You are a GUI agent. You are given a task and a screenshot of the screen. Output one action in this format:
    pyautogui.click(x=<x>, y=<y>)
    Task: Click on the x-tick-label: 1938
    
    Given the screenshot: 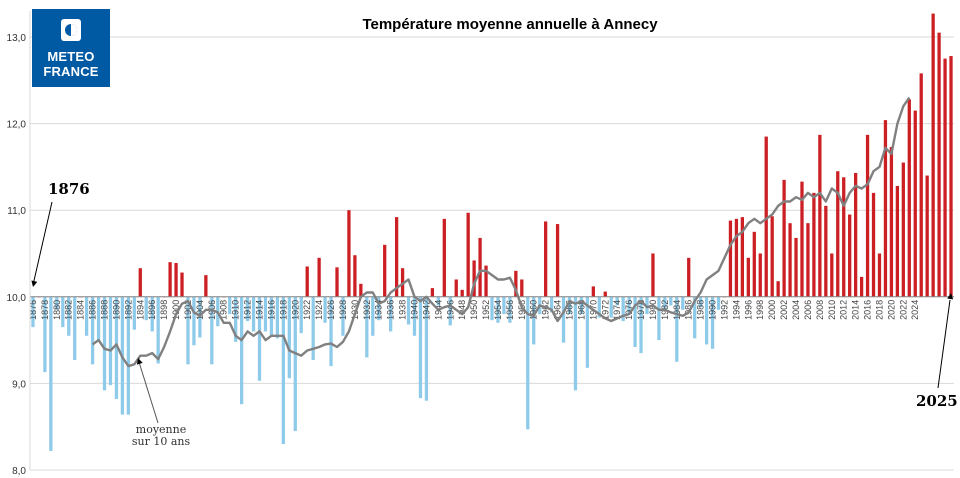 What is the action you would take?
    pyautogui.click(x=403, y=310)
    